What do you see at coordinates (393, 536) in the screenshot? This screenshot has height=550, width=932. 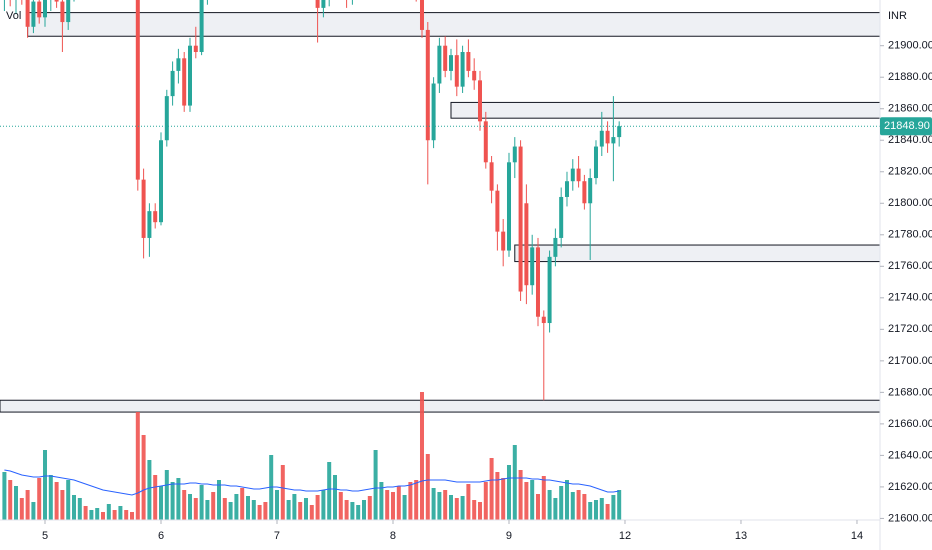 I see `x-tick-label: 8` at bounding box center [393, 536].